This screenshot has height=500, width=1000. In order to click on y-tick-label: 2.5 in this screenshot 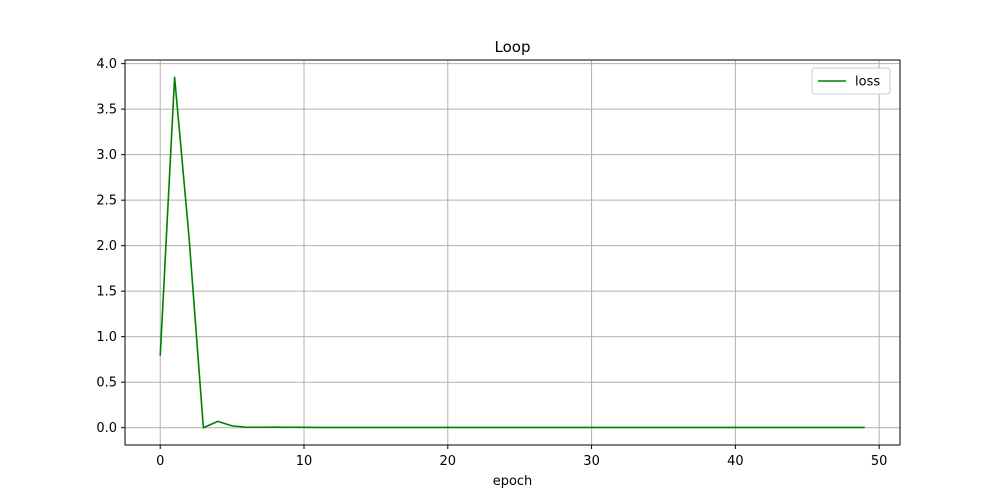, I will do `click(106, 201)`.